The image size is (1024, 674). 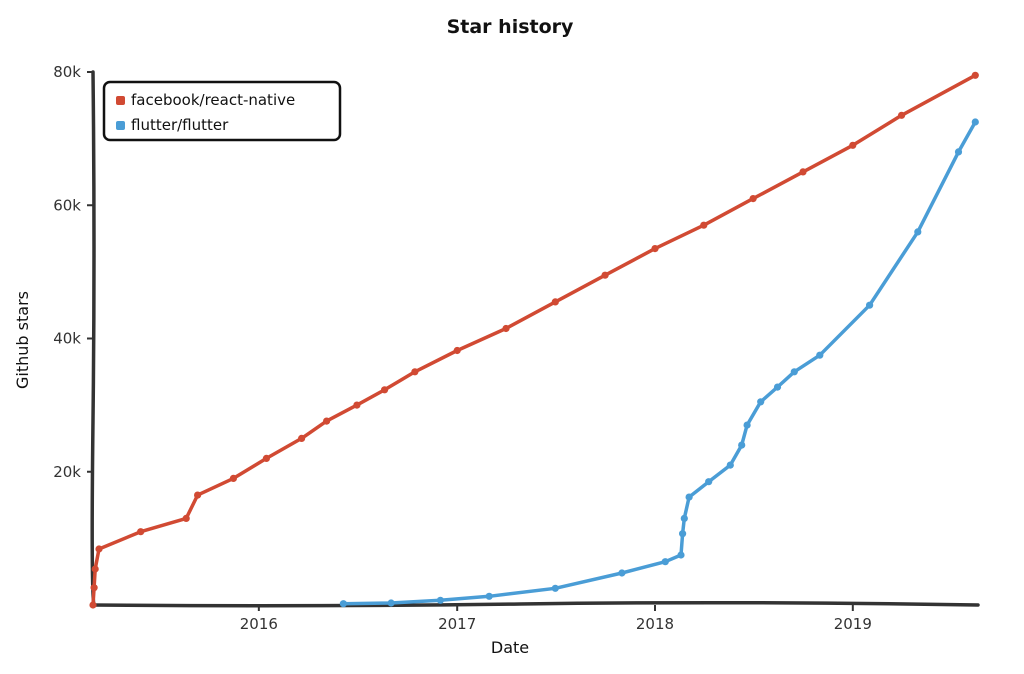 I want to click on x-tick-label: 2018, so click(x=655, y=624).